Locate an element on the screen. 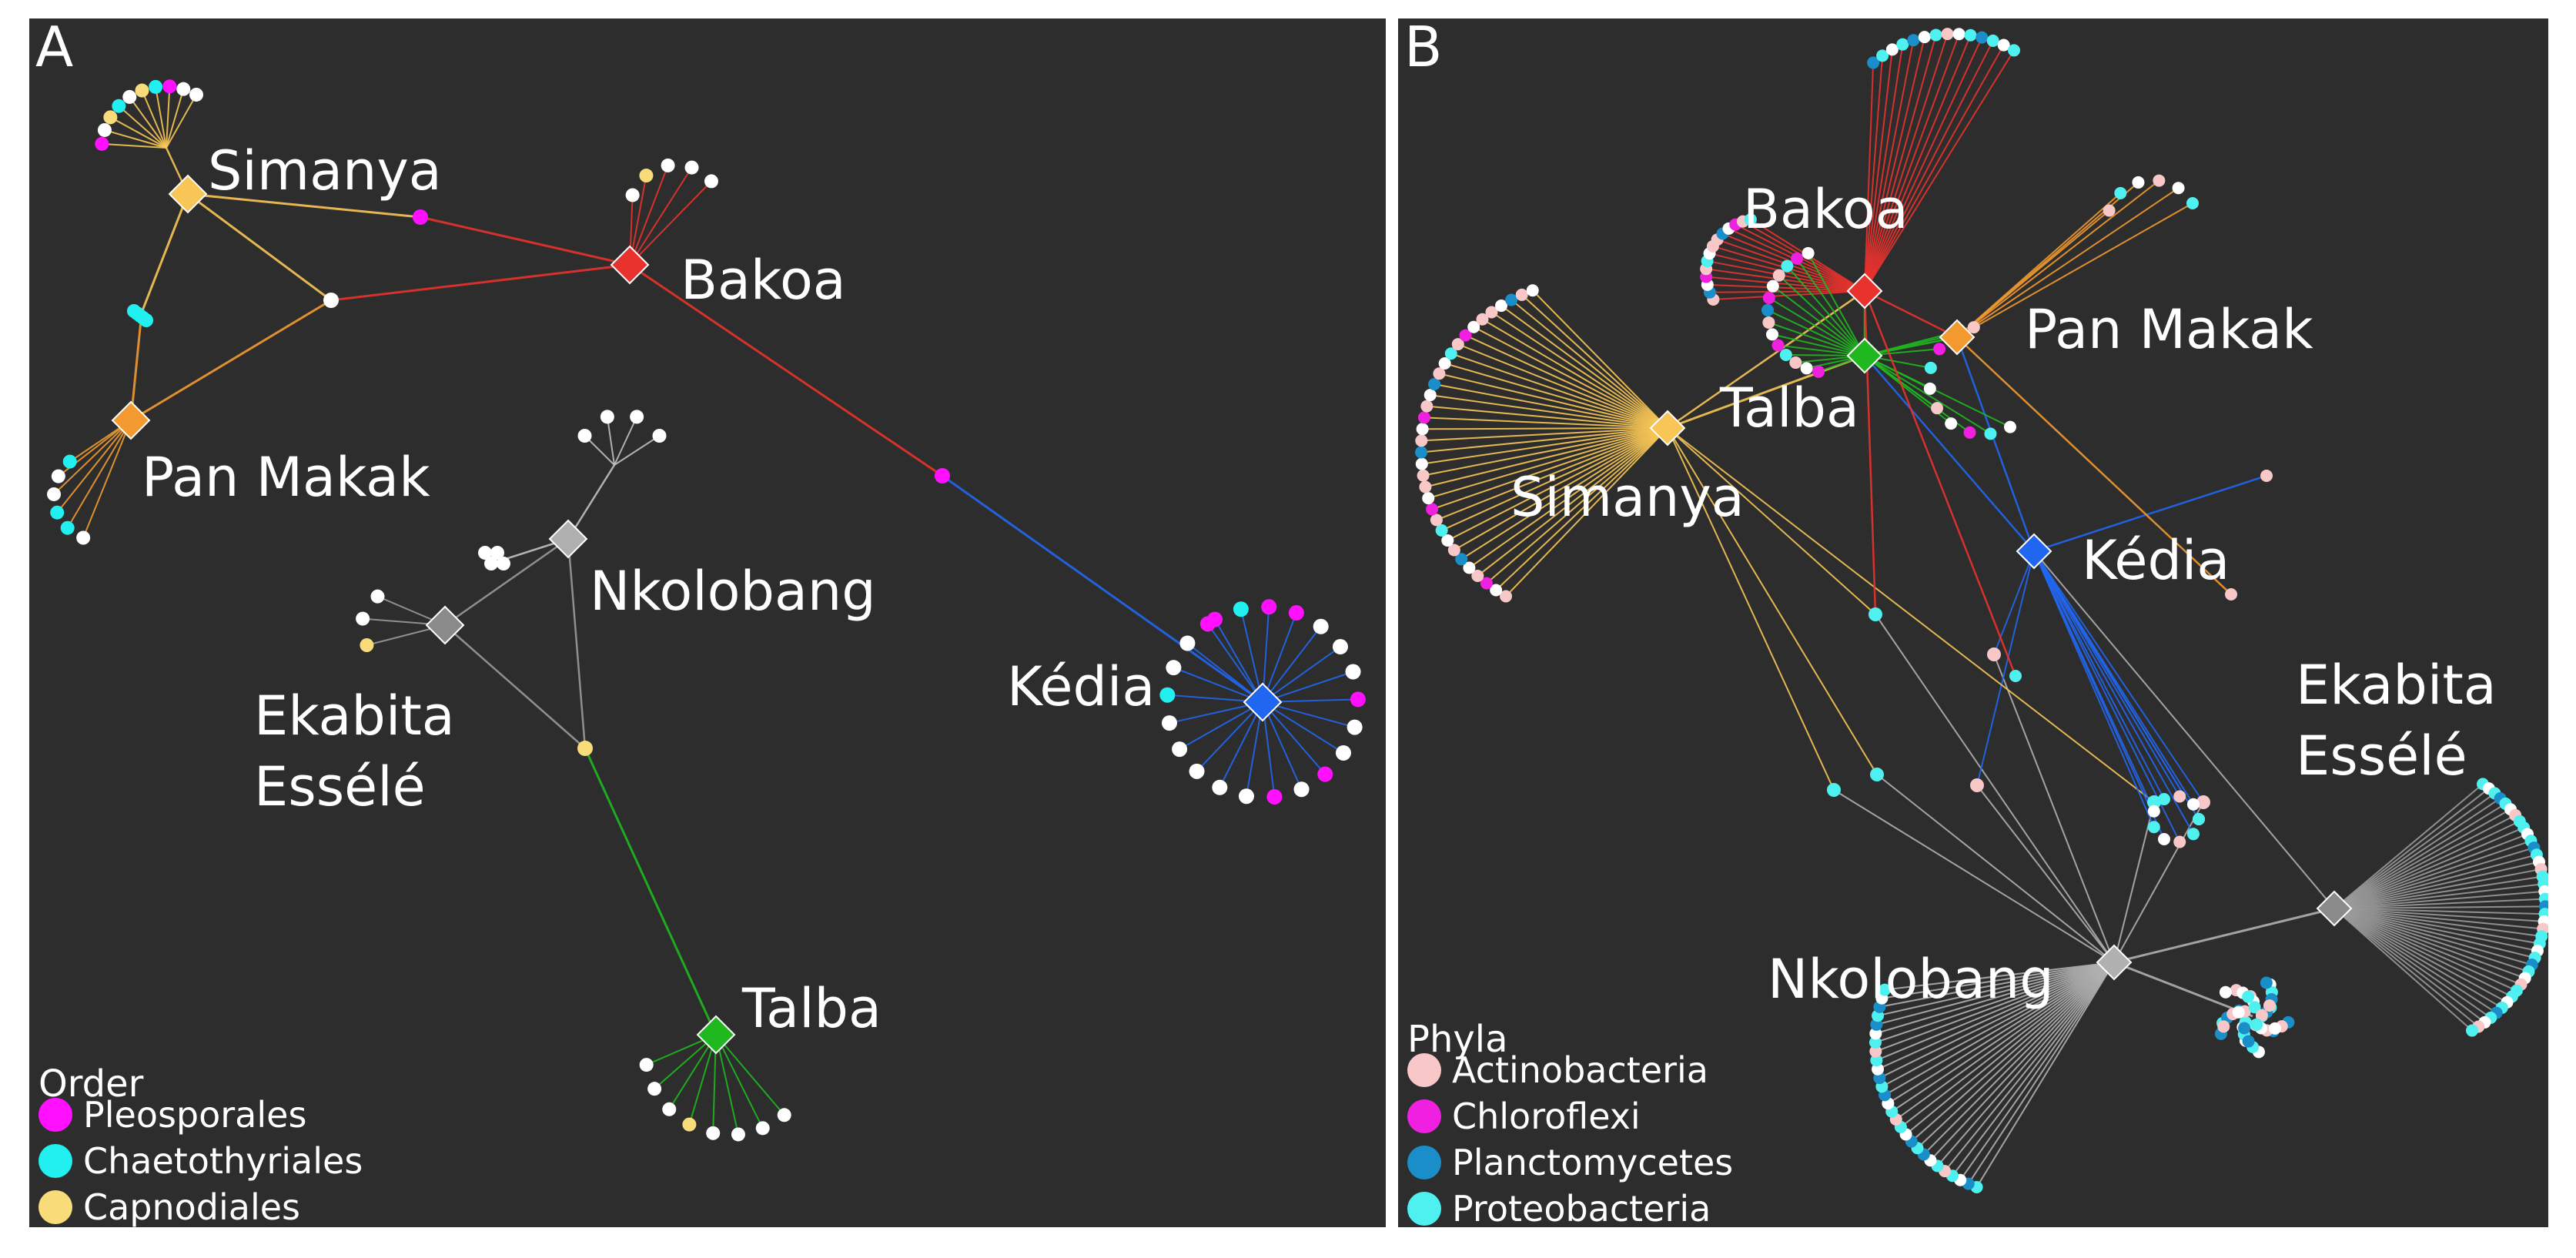  hub-bakoa-b is located at coordinates (1864, 291).